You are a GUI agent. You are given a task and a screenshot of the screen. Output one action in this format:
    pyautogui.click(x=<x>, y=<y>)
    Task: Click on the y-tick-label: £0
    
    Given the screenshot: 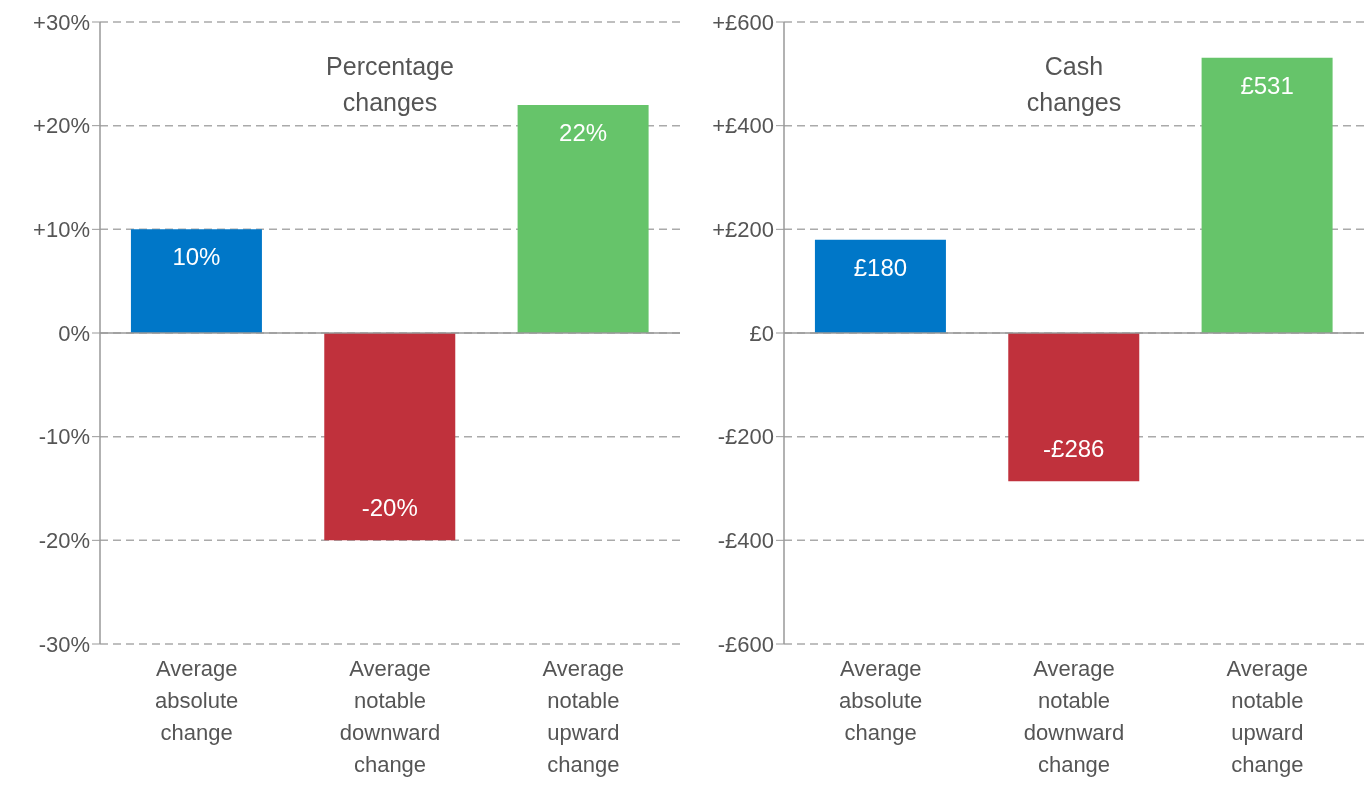 What is the action you would take?
    pyautogui.click(x=761, y=333)
    